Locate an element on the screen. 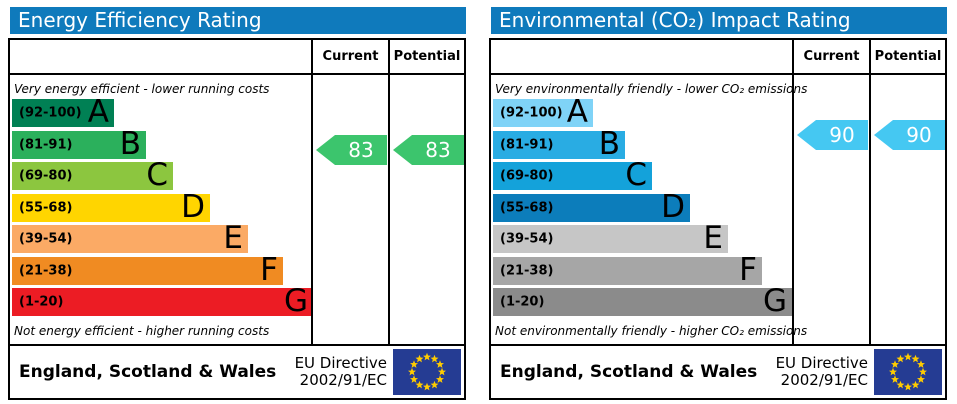 The image size is (957, 404). energy-potential-rating-arrow: 83 is located at coordinates (428, 150).